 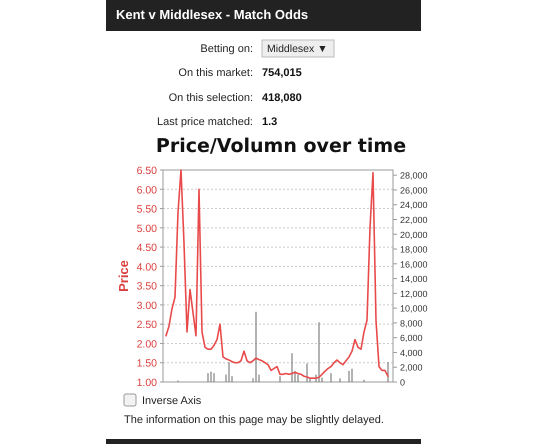 I want to click on y-tick-label: 1.50, so click(x=147, y=364).